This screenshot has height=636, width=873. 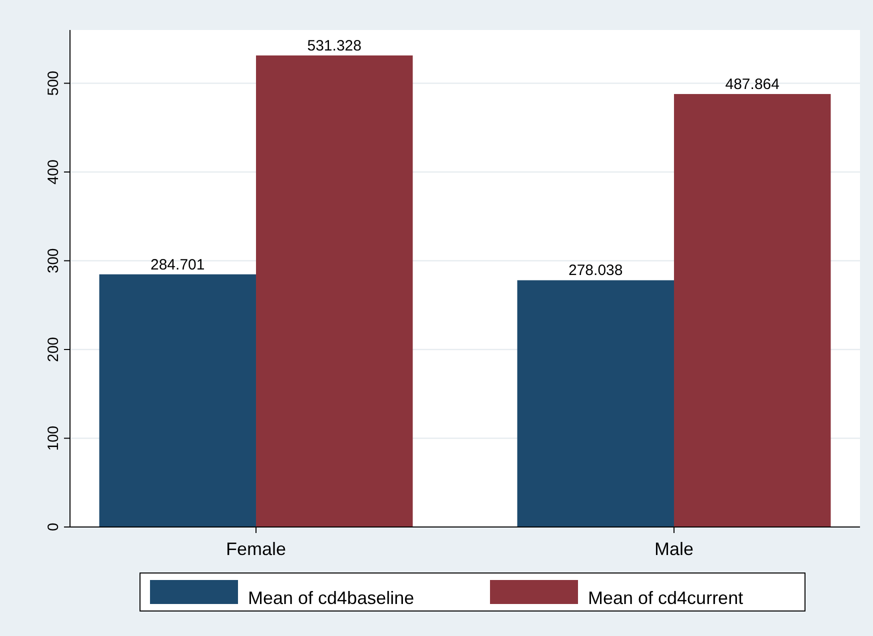 What do you see at coordinates (595, 271) in the screenshot?
I see `data-label: 278.038` at bounding box center [595, 271].